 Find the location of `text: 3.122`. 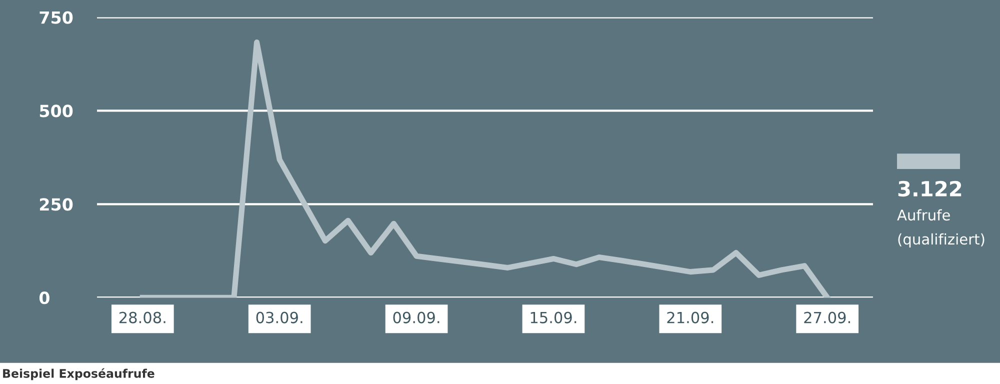

text: 3.122 is located at coordinates (930, 188).